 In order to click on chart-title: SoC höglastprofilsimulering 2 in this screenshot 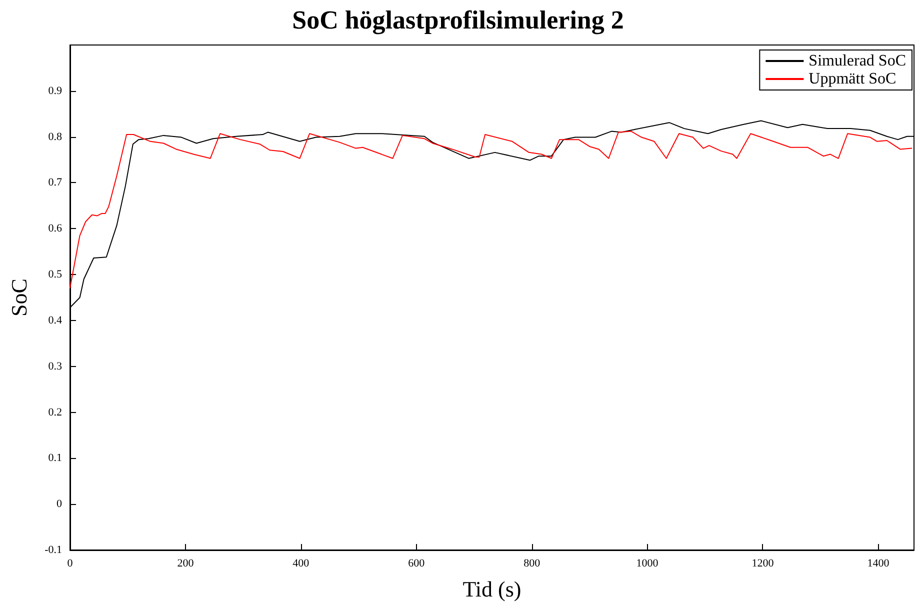, I will do `click(458, 20)`.